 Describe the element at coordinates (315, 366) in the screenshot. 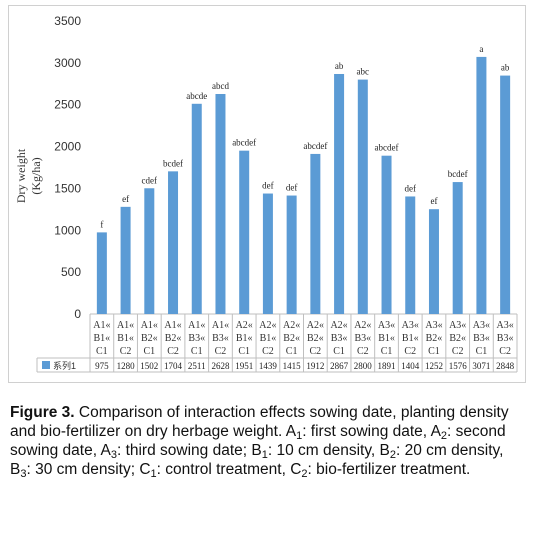

I see `table-value: 1912` at that location.